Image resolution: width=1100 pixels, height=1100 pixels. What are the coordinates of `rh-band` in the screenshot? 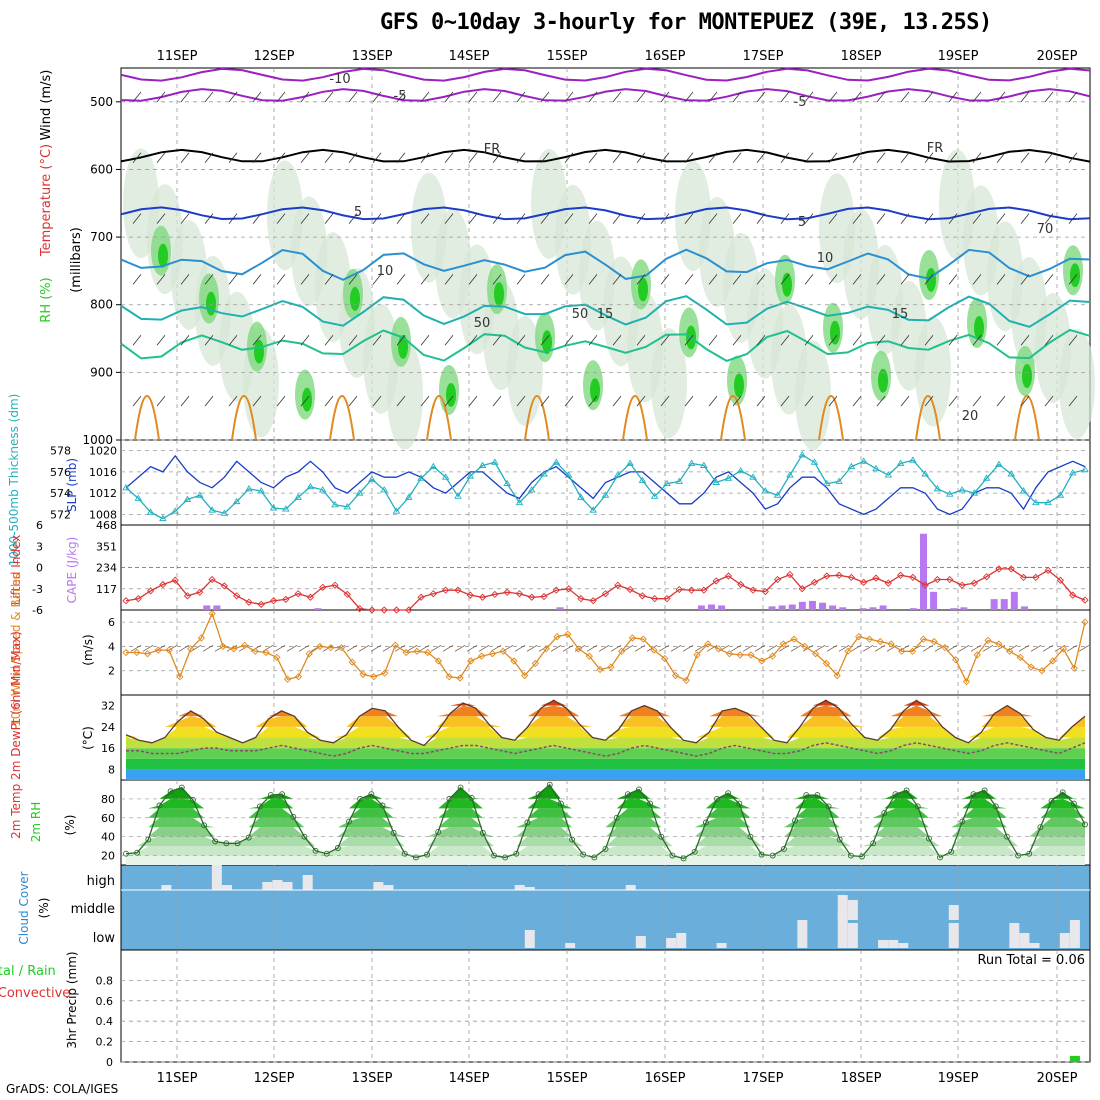 It's located at (605, 851).